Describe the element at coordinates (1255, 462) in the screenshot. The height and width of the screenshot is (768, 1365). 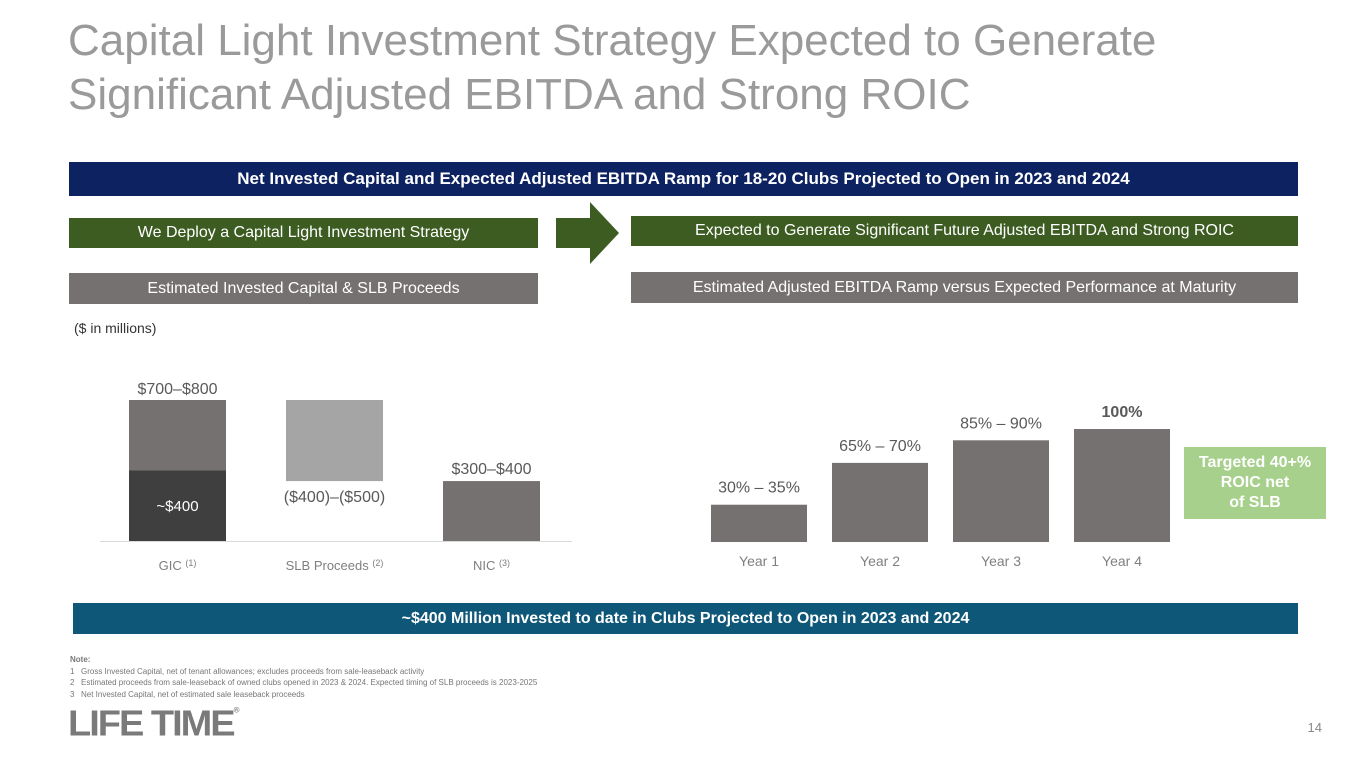
I see `roic-line-1: Targeted 40+%` at that location.